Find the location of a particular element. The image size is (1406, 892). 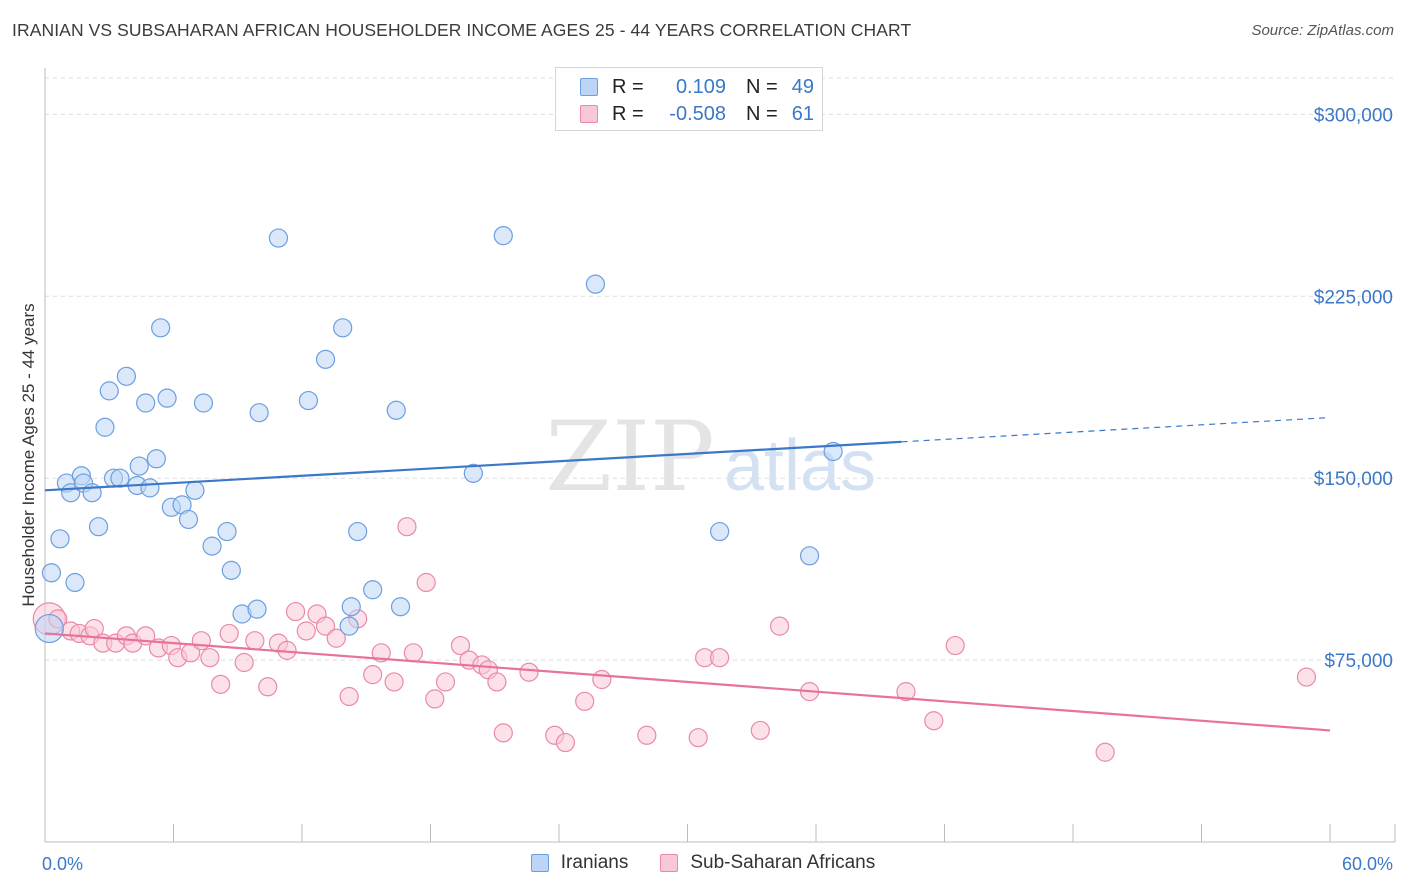

trend-line-iranians-extension is located at coordinates (1116, 429).